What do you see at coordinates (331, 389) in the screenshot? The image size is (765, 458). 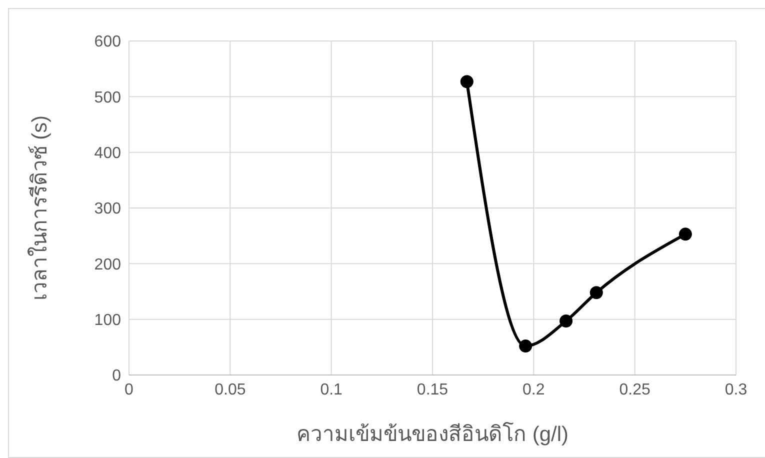 I see `x-tick-label: 0.1` at bounding box center [331, 389].